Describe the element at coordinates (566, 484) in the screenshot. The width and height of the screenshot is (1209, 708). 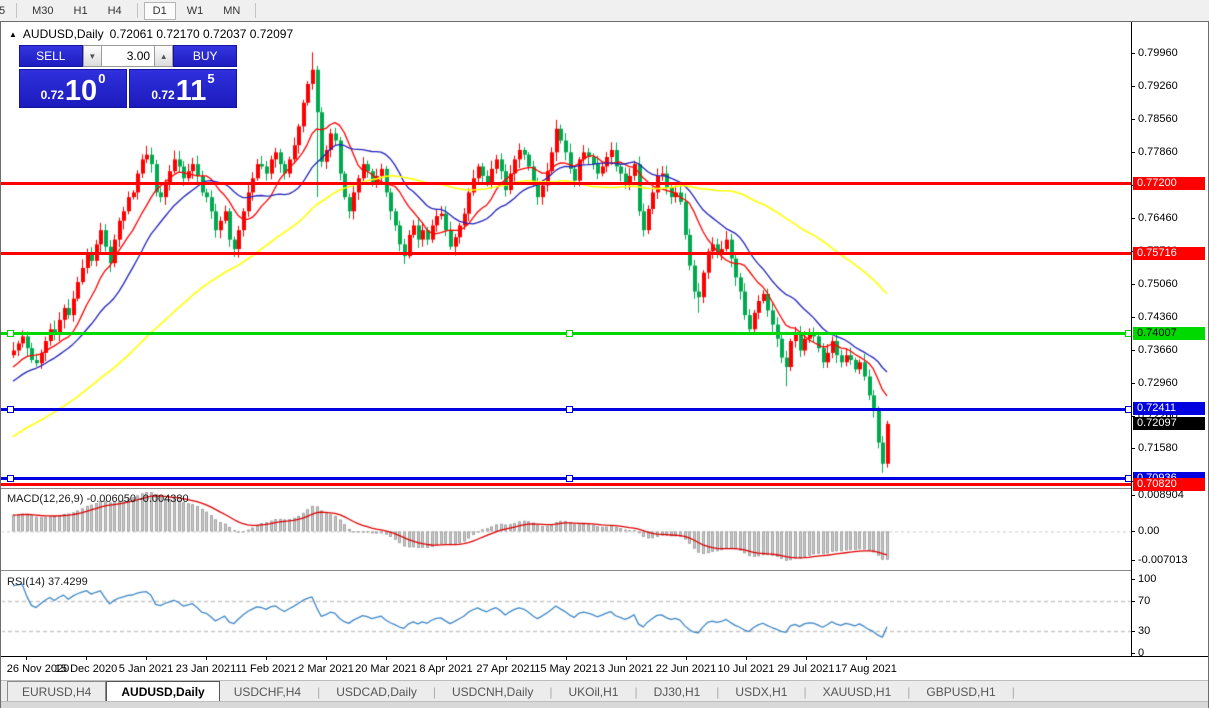
I see `hline-0.70820` at that location.